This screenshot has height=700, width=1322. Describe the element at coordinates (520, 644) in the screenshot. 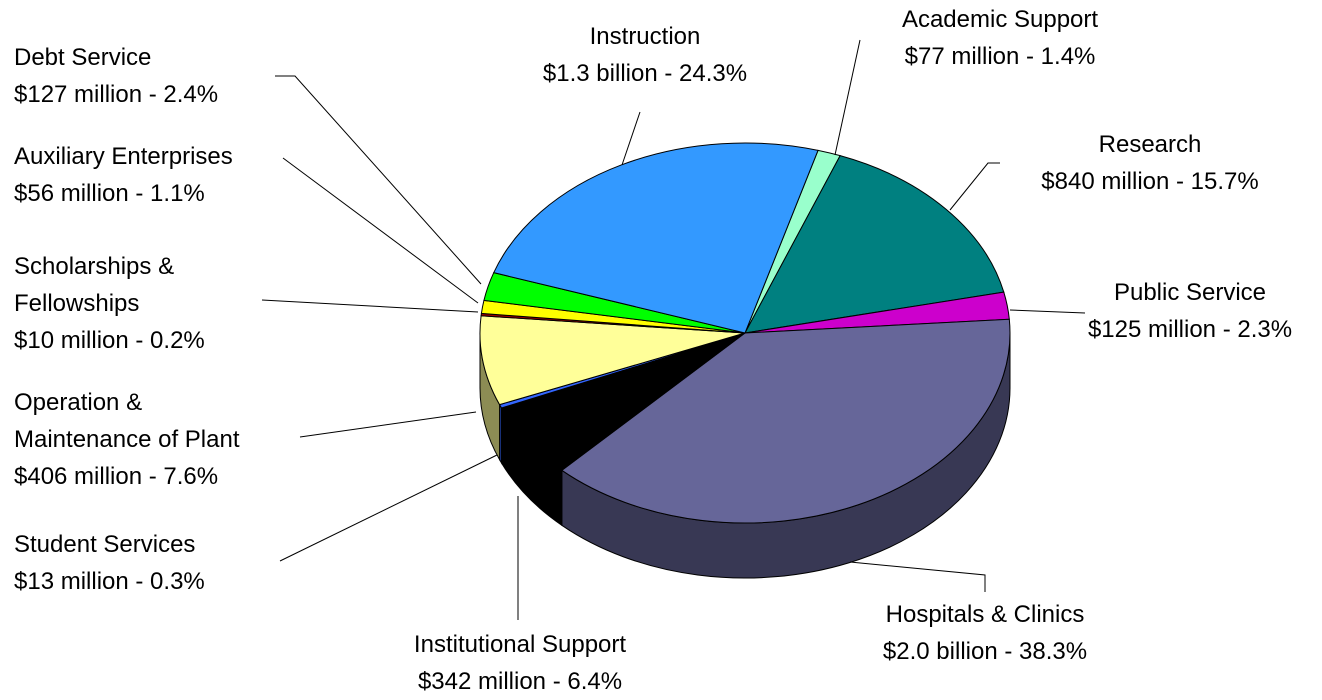

I see `label-name: Institutional Support` at that location.